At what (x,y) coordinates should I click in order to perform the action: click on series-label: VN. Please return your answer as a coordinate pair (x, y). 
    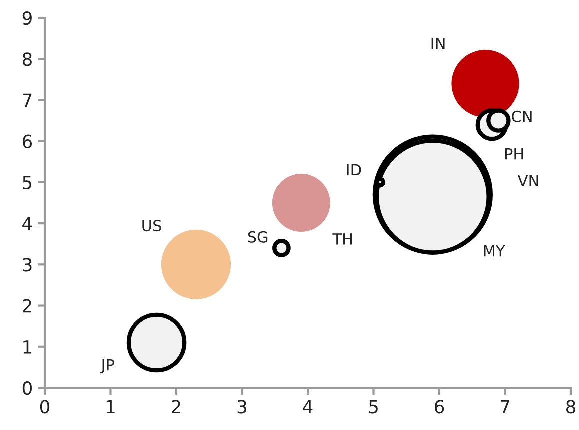
    Looking at the image, I should click on (528, 180).